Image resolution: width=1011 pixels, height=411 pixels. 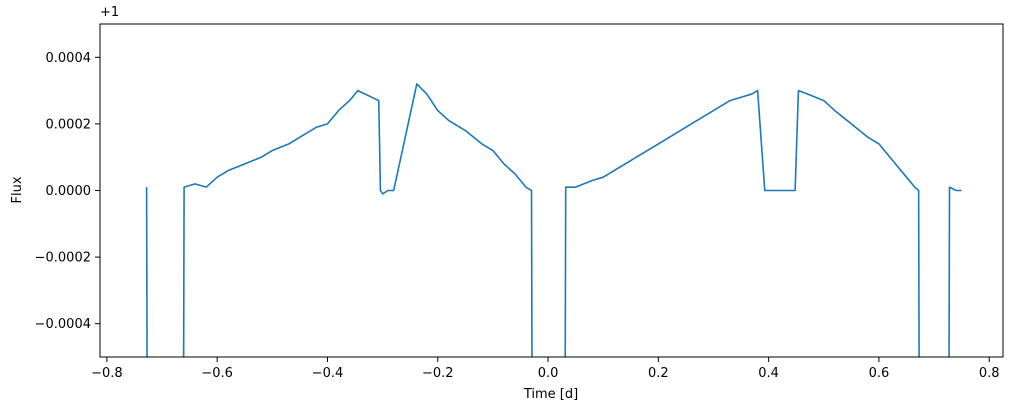 I want to click on x-tick-label: 0.6, so click(x=879, y=373).